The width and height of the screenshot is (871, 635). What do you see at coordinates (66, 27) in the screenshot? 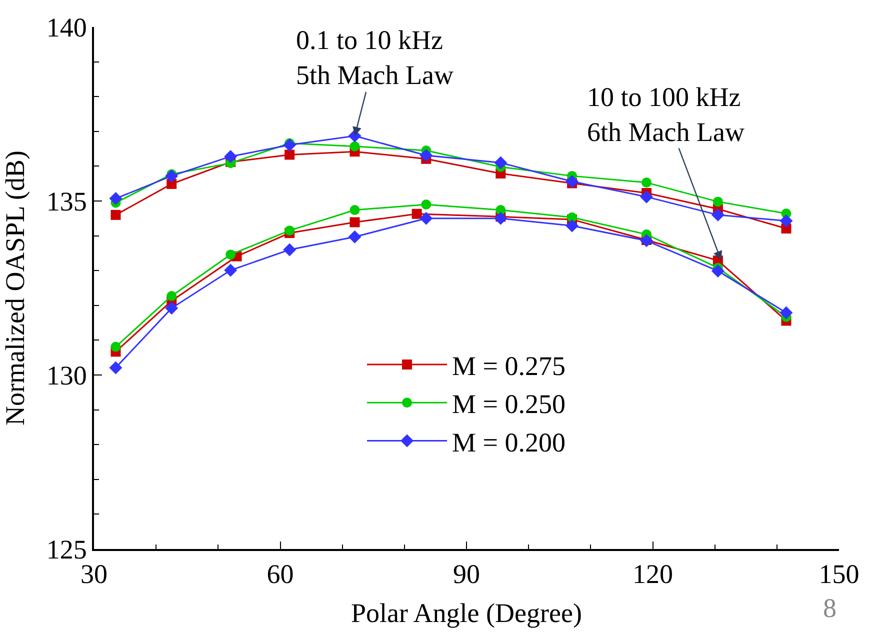
I see `y-tick-label: 140` at bounding box center [66, 27].